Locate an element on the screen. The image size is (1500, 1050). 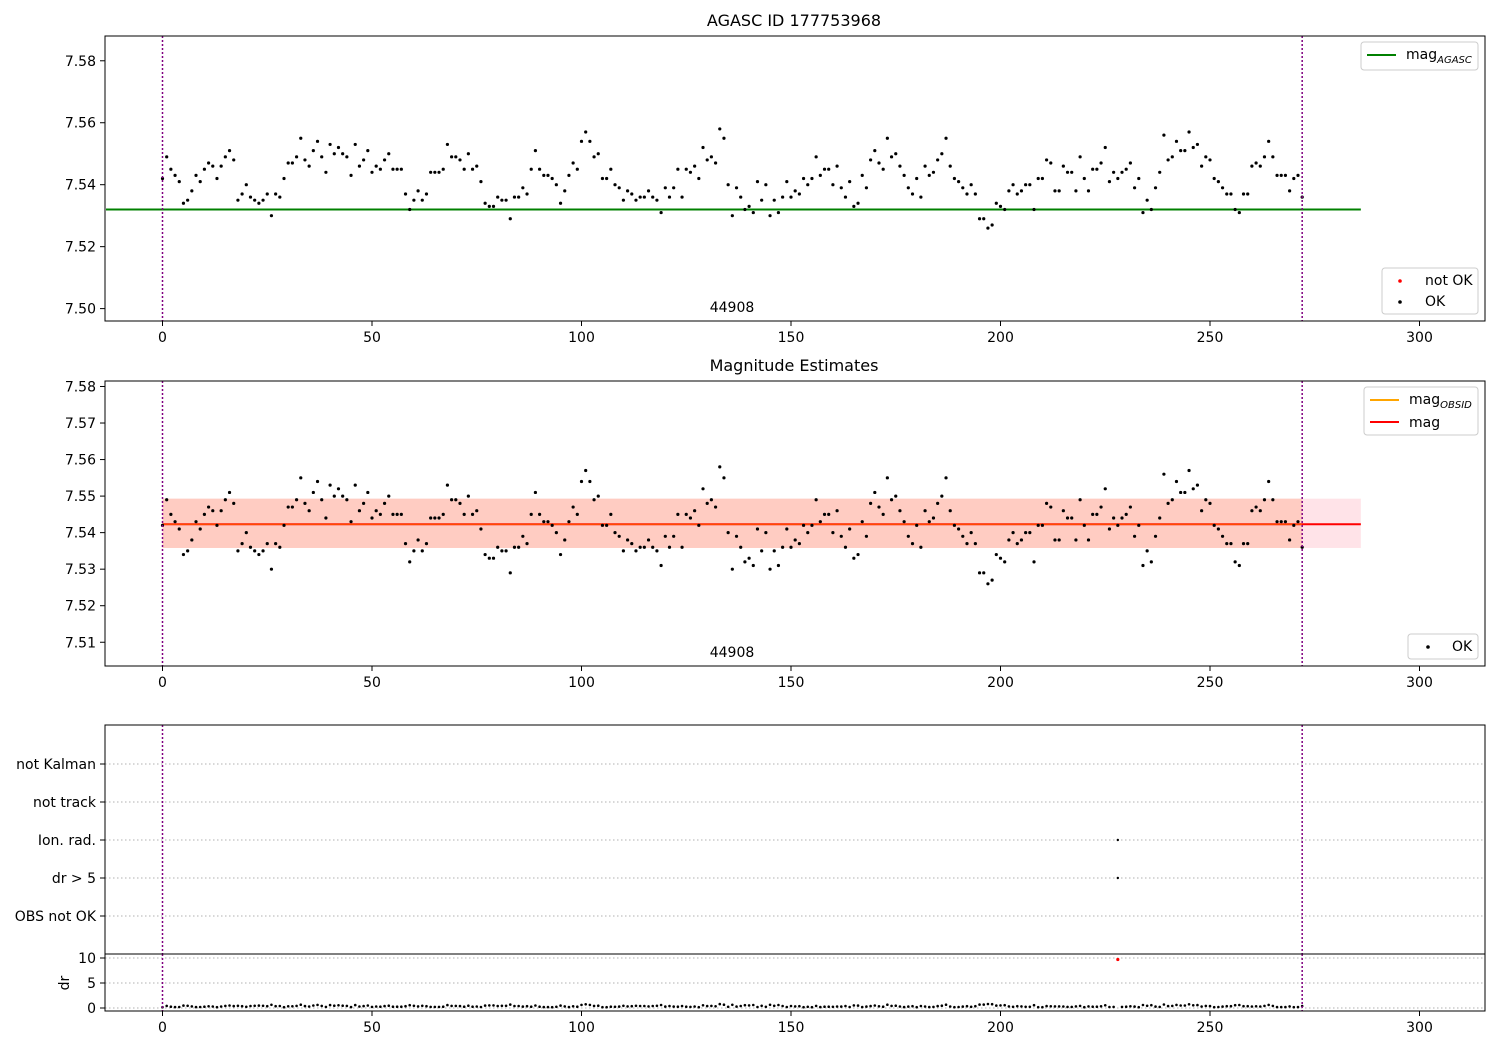
dr-ytick-label: 10 is located at coordinates (87, 959).